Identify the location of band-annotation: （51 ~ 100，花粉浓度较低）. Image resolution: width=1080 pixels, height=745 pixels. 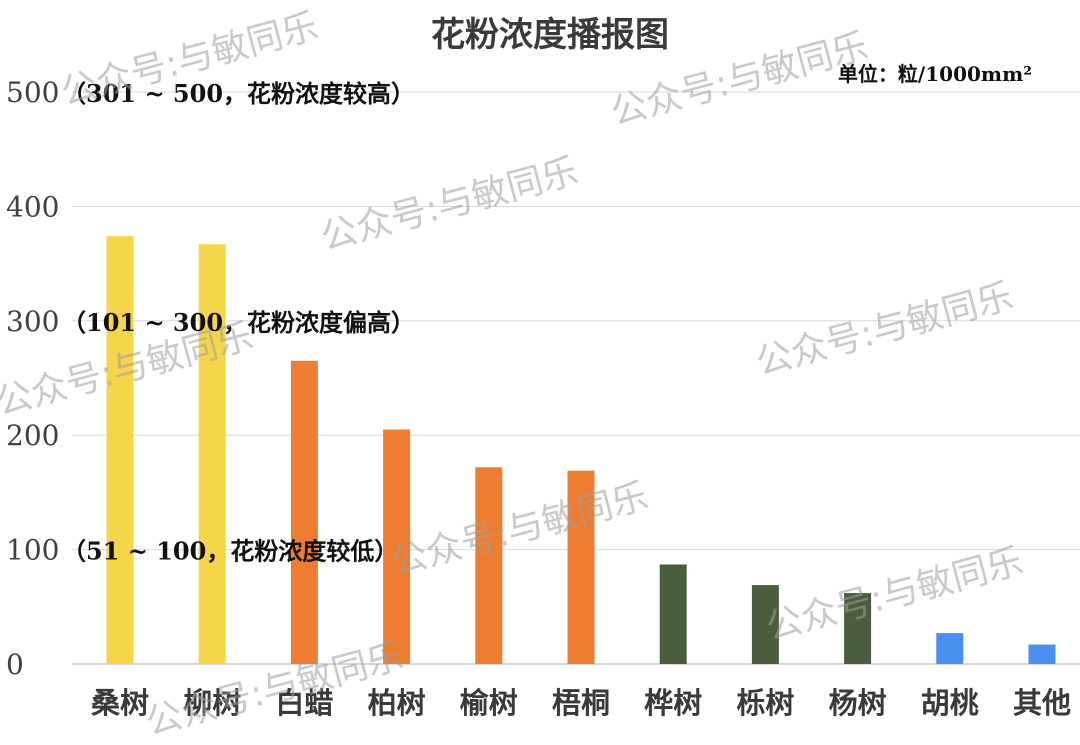
(230, 551).